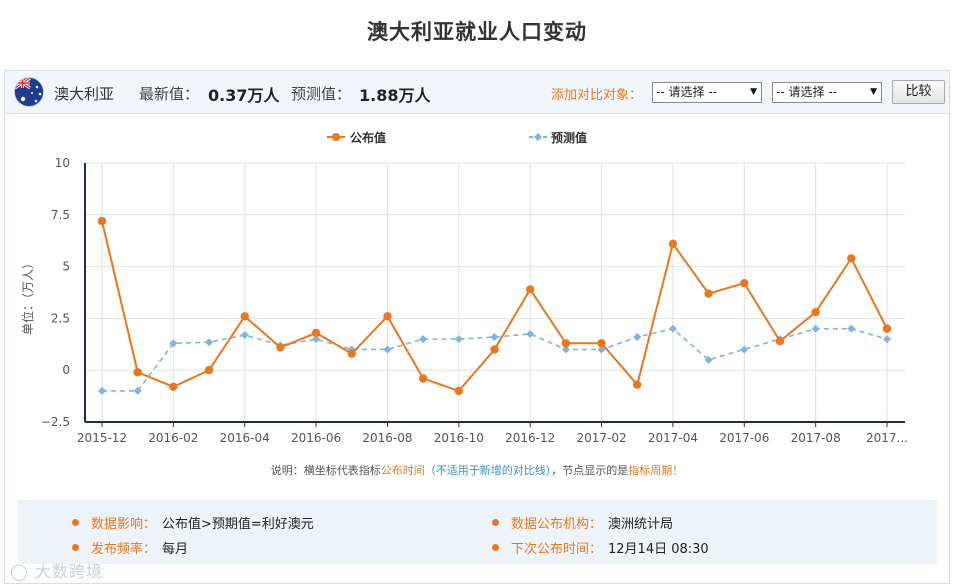  I want to click on note-text-2: 公布时间, so click(402, 470).